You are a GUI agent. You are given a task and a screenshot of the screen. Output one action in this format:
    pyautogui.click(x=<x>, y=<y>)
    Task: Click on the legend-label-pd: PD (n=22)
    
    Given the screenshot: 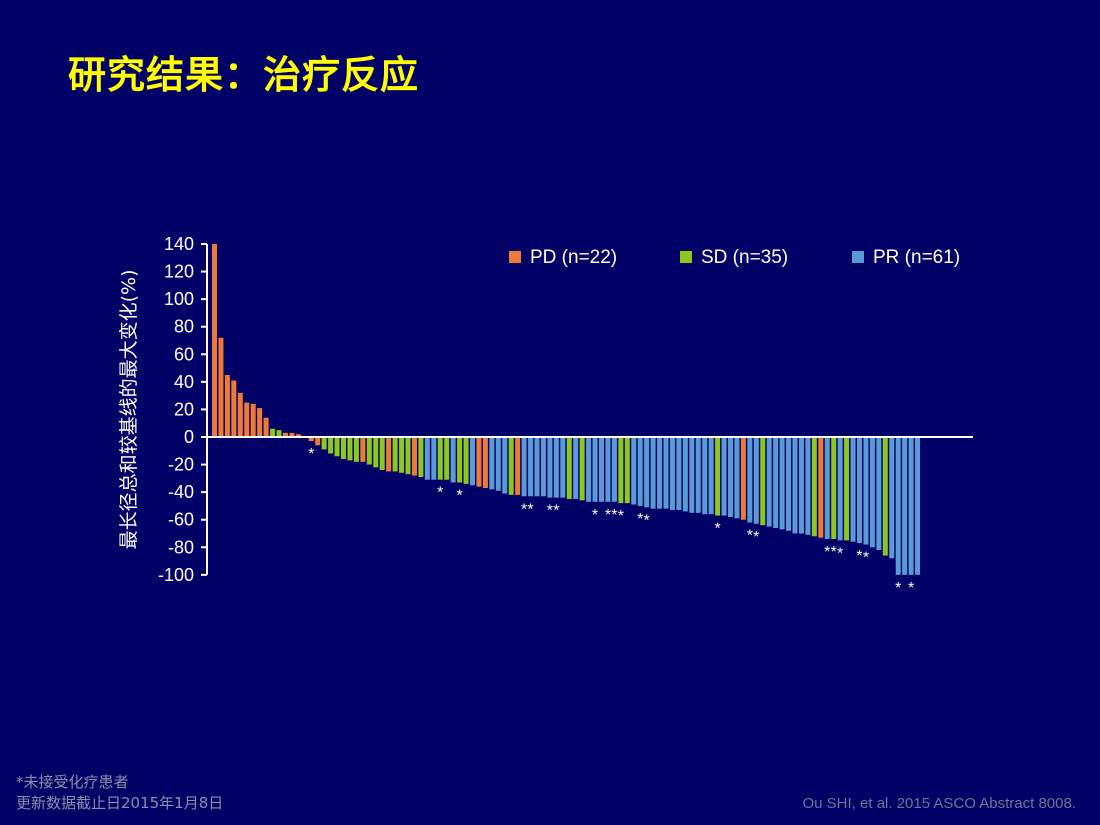 What is the action you would take?
    pyautogui.click(x=573, y=257)
    